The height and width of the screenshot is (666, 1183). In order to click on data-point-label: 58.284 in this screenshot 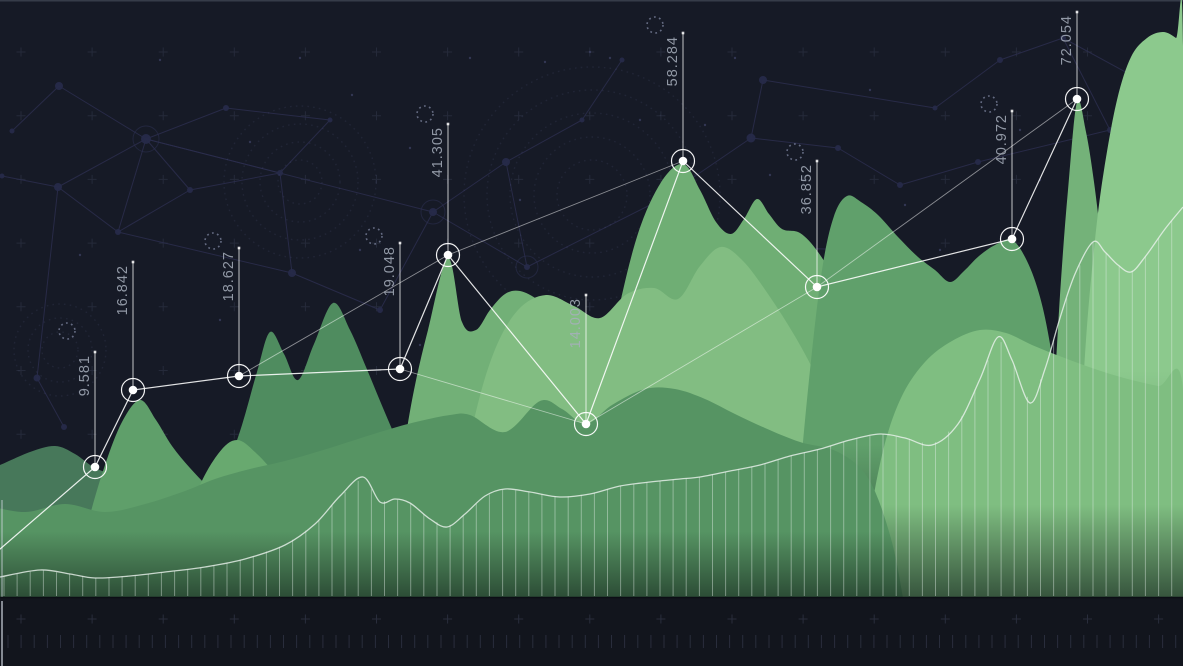, I will do `click(673, 61)`.